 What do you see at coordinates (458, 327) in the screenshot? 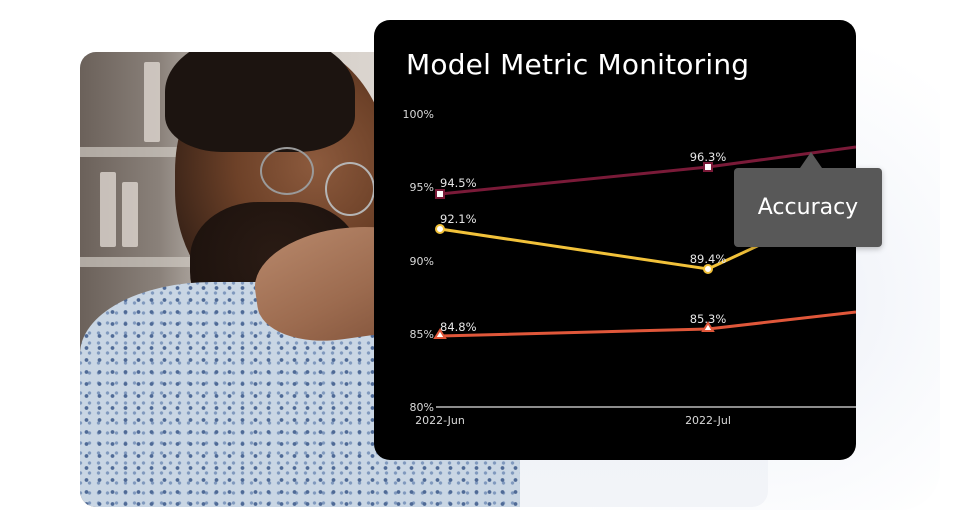
I see `data-label: 84.8%` at bounding box center [458, 327].